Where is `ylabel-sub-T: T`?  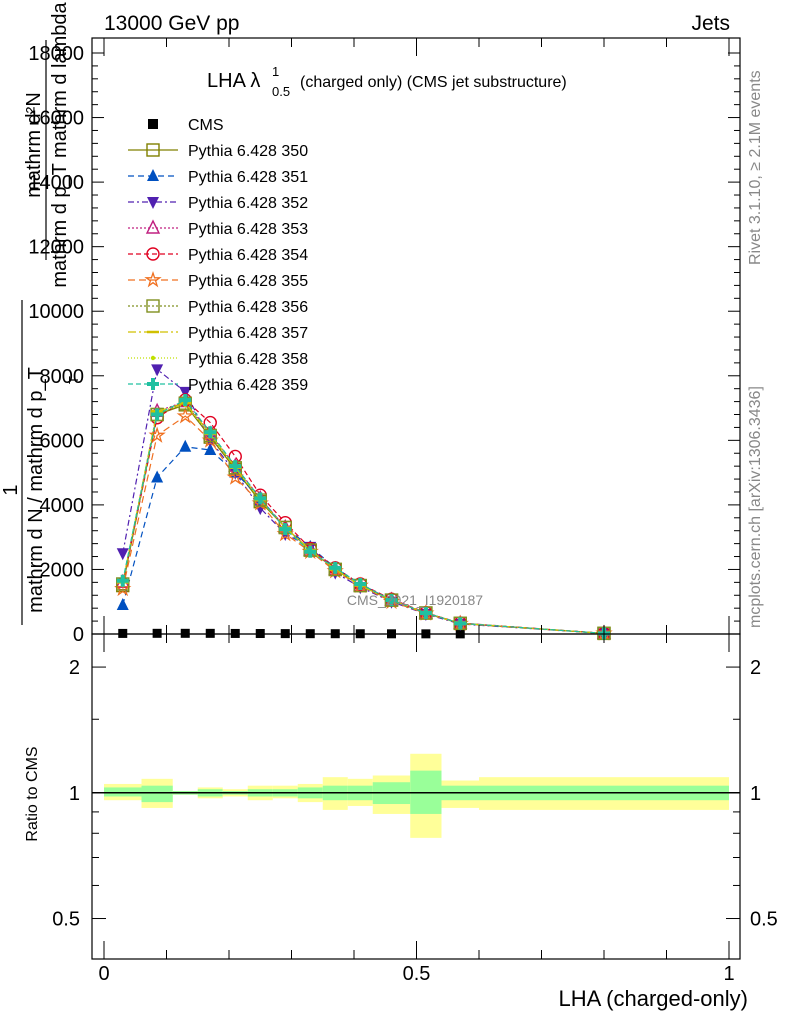
ylabel-sub-T: T is located at coordinates (73, 380).